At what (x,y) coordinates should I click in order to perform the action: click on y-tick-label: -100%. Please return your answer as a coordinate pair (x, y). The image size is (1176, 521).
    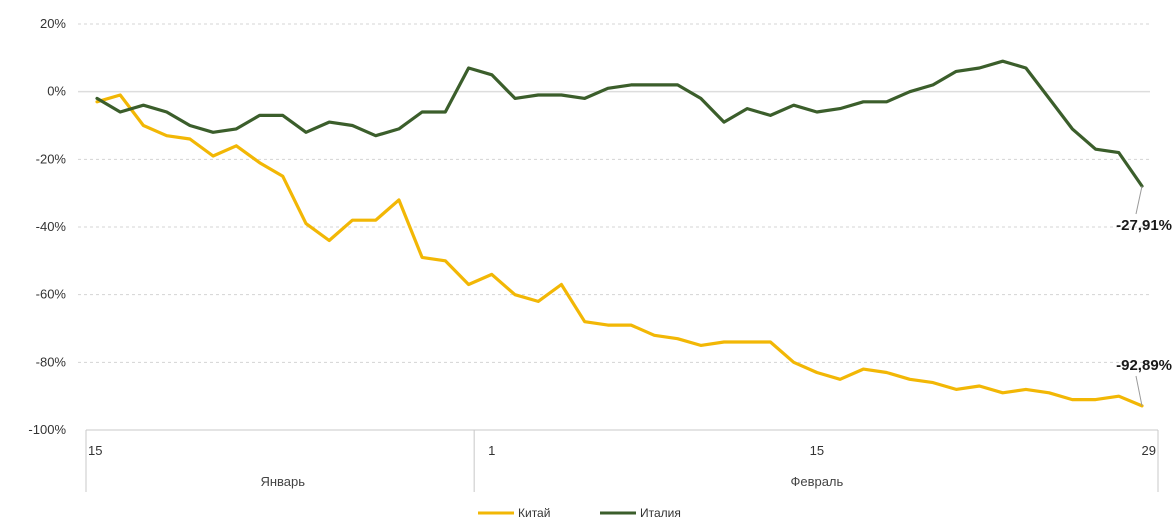
    Looking at the image, I should click on (47, 429).